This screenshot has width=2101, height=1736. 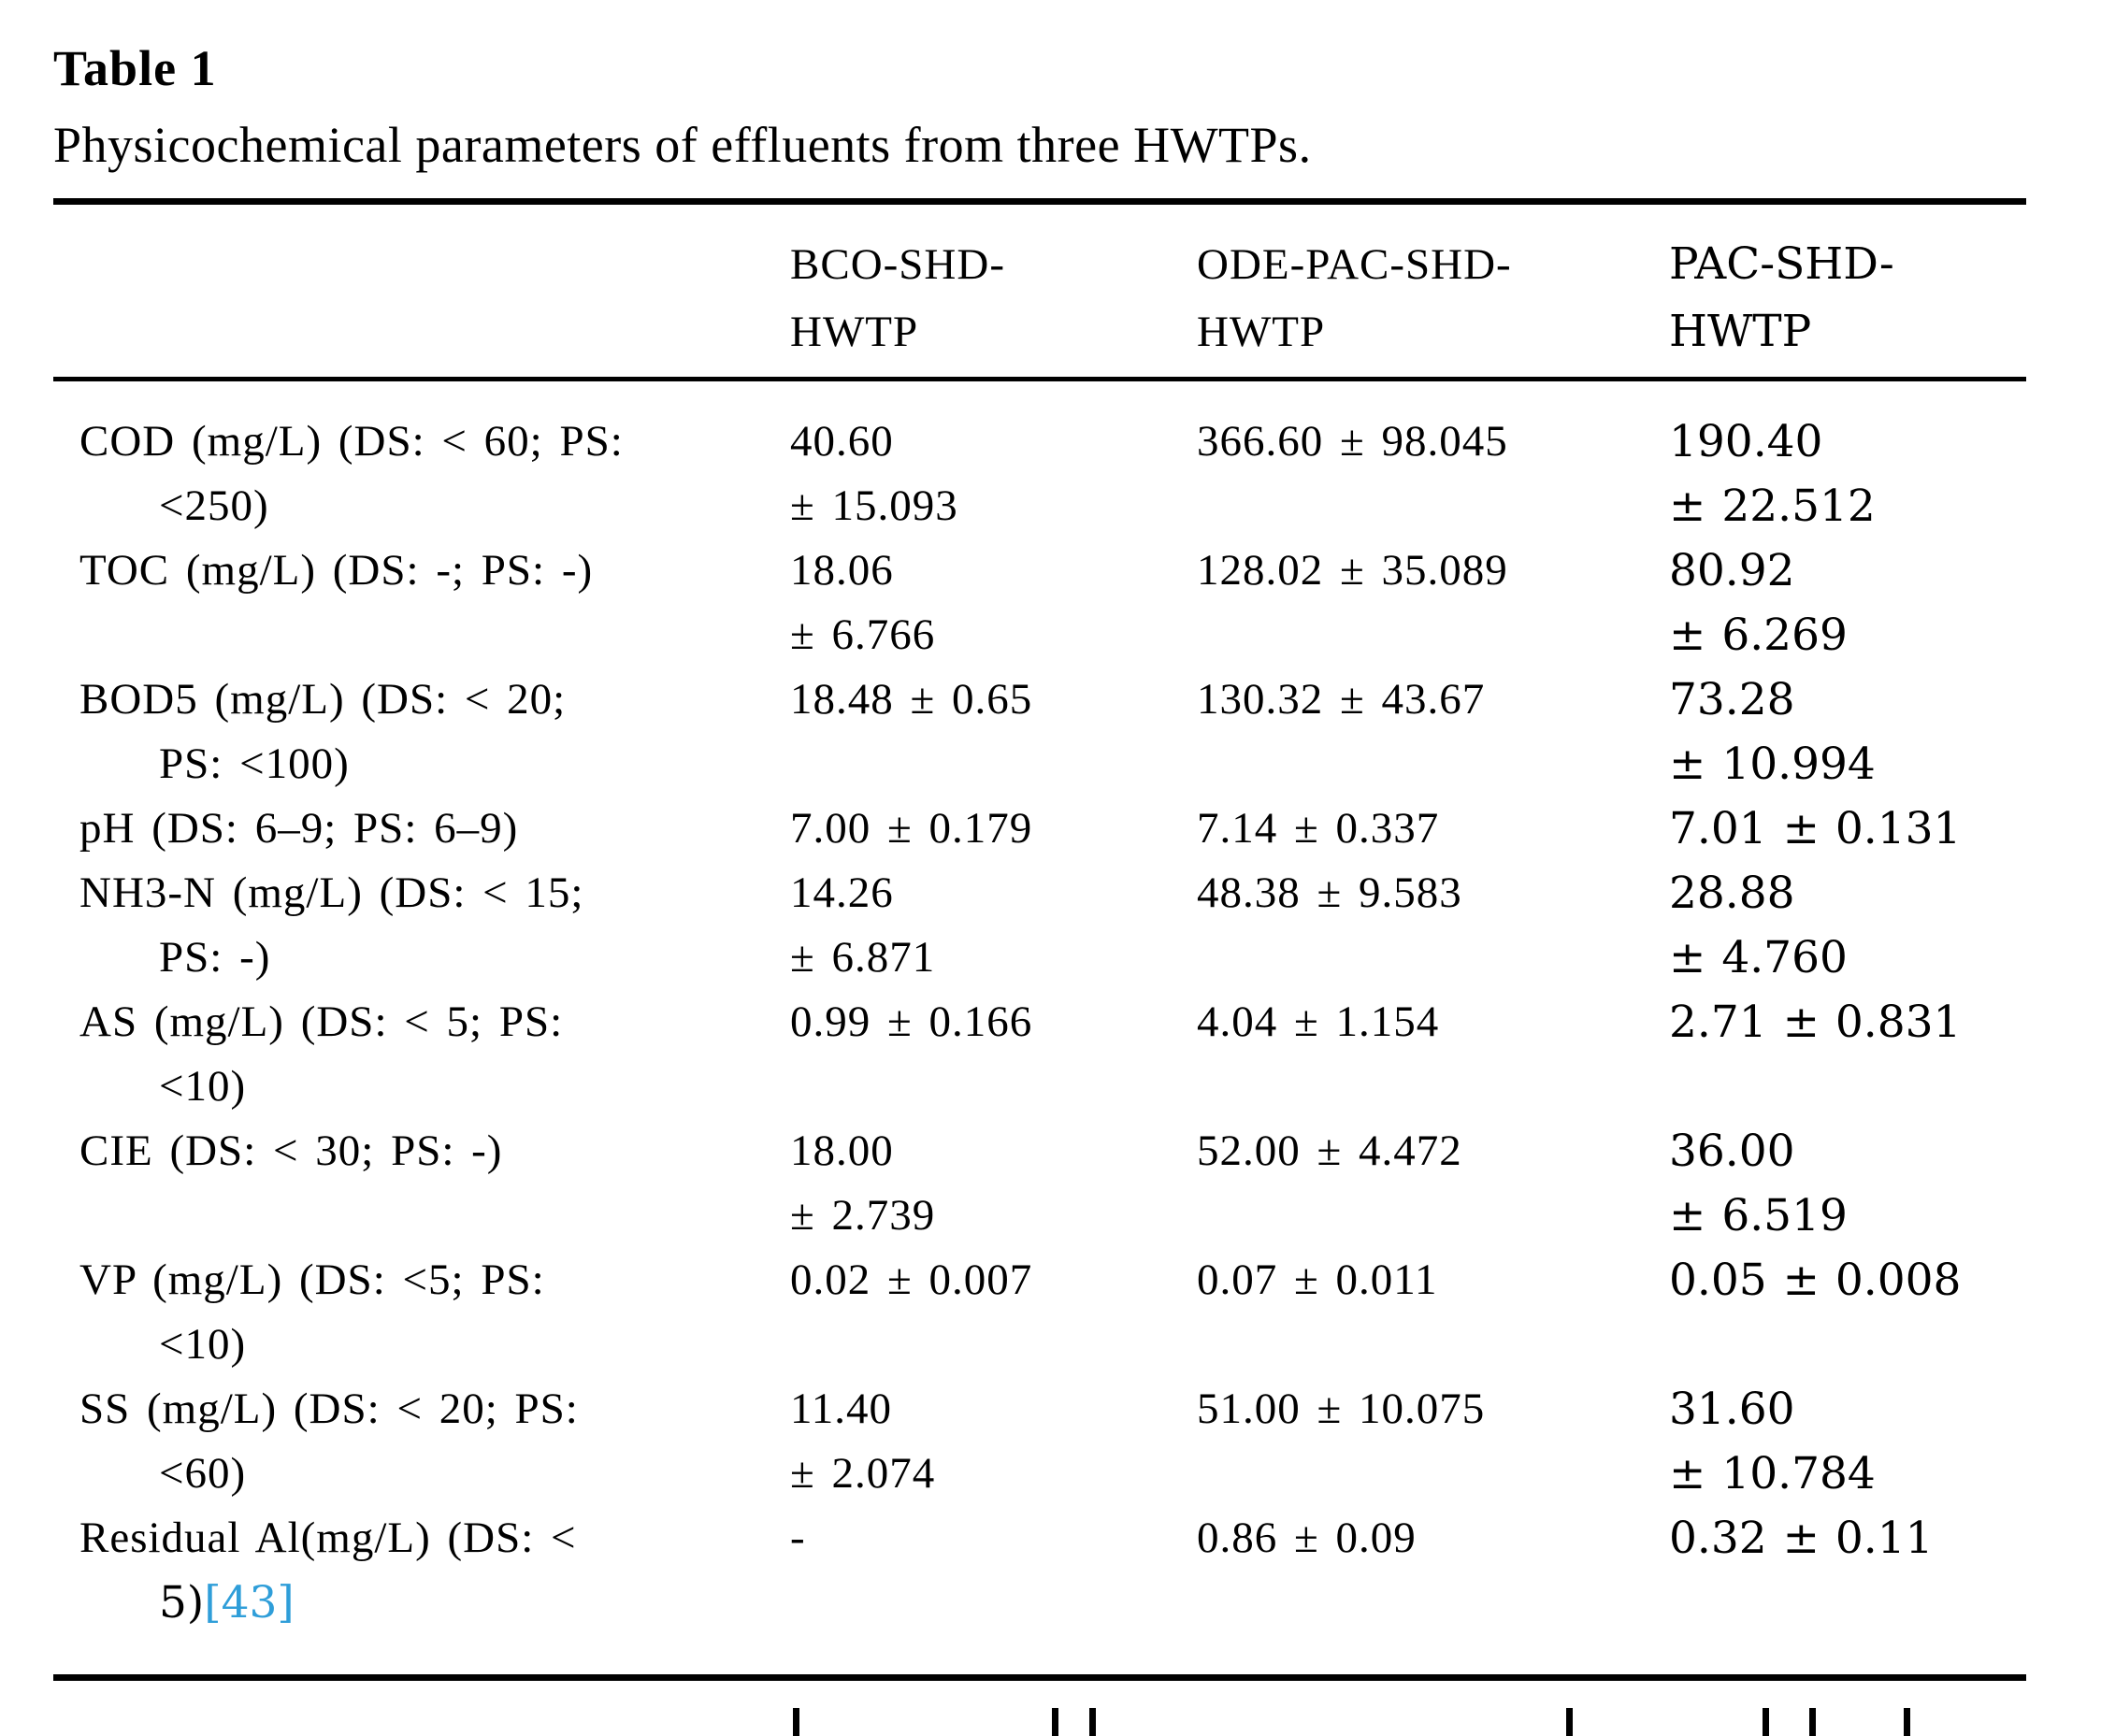 I want to click on parameter-cell: pH (DS: 6–9; PS: 6–9), so click(x=421, y=828).